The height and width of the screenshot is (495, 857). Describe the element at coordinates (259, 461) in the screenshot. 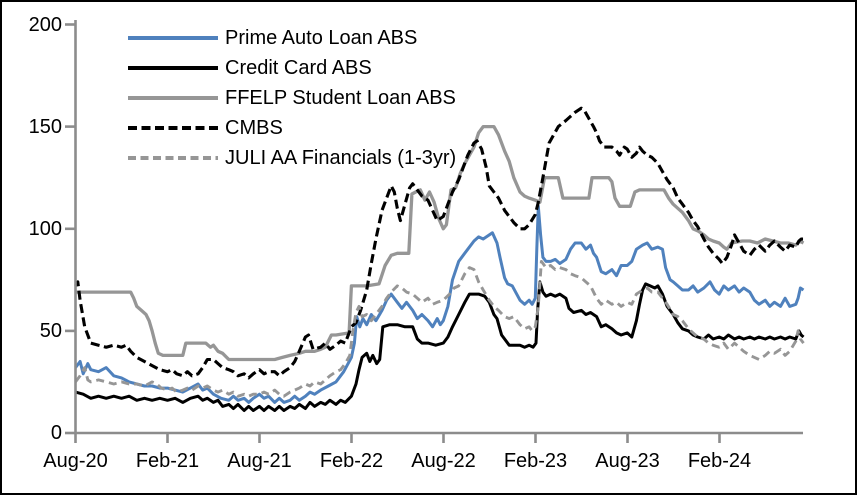

I see `x-axis-label-aug21: Aug-21` at that location.